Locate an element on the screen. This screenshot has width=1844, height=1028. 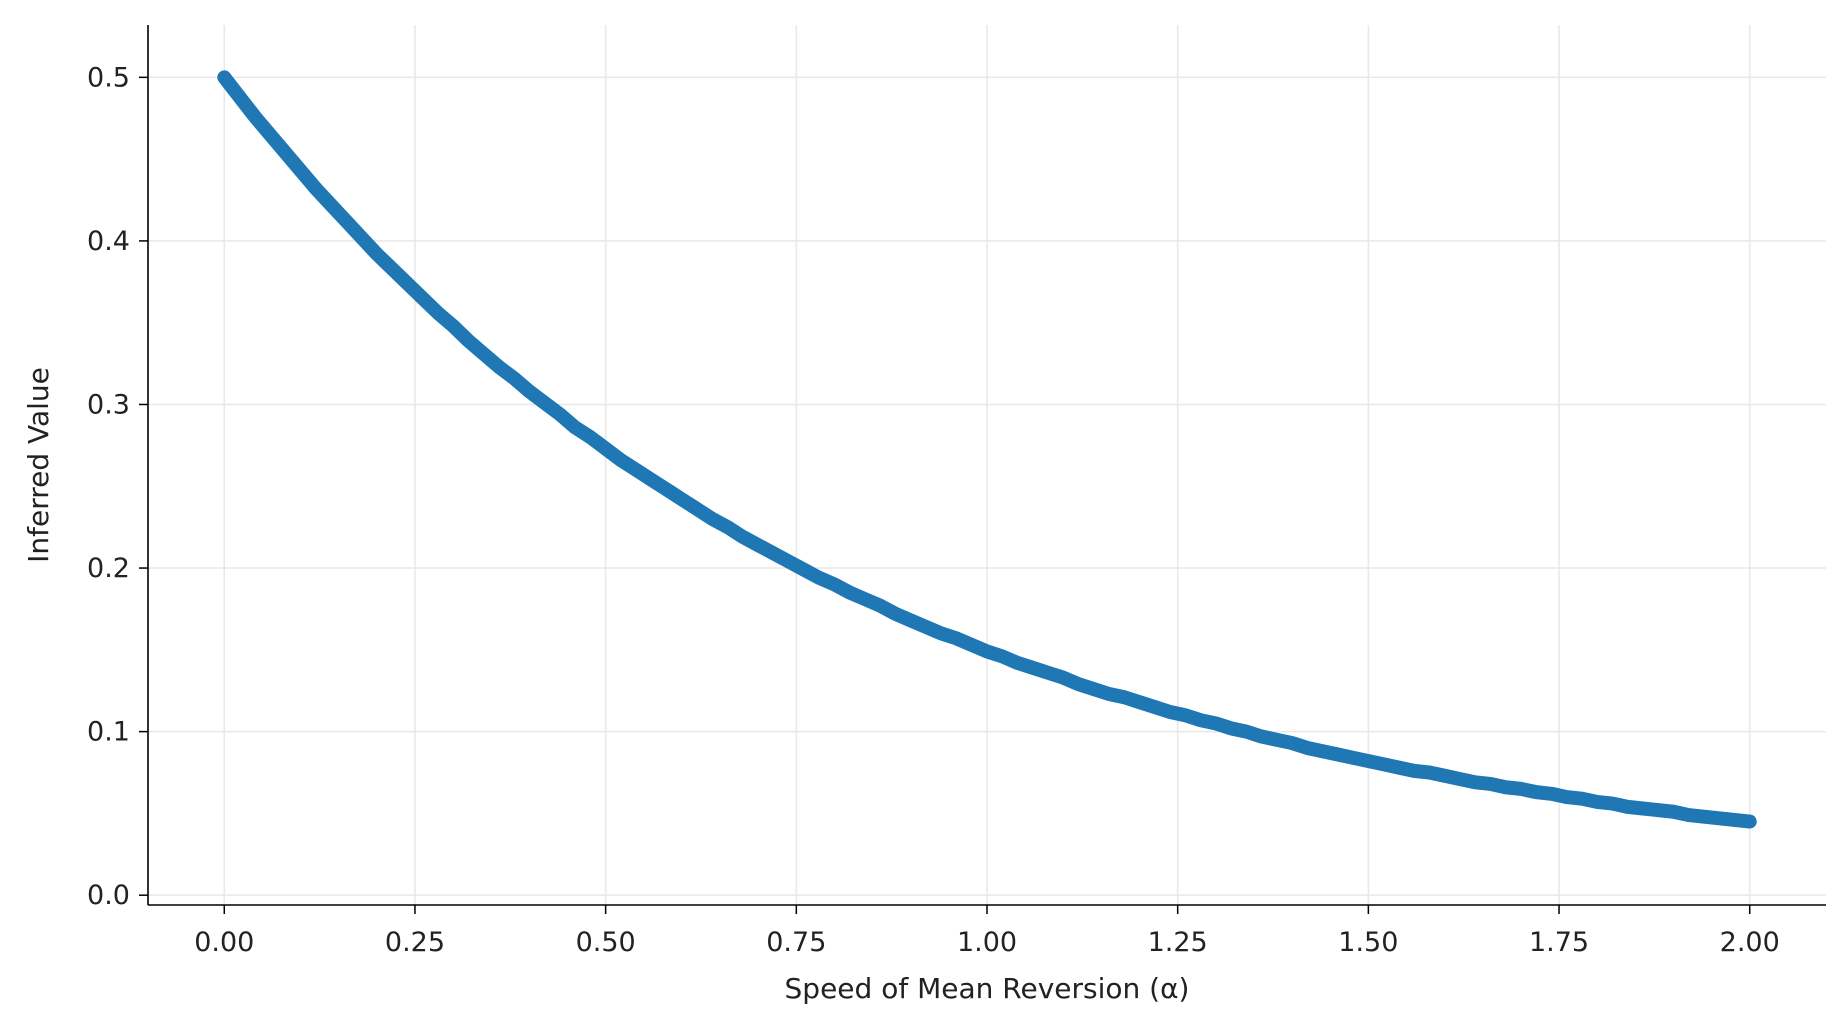
y-tick-label: 0.2 is located at coordinates (108, 568).